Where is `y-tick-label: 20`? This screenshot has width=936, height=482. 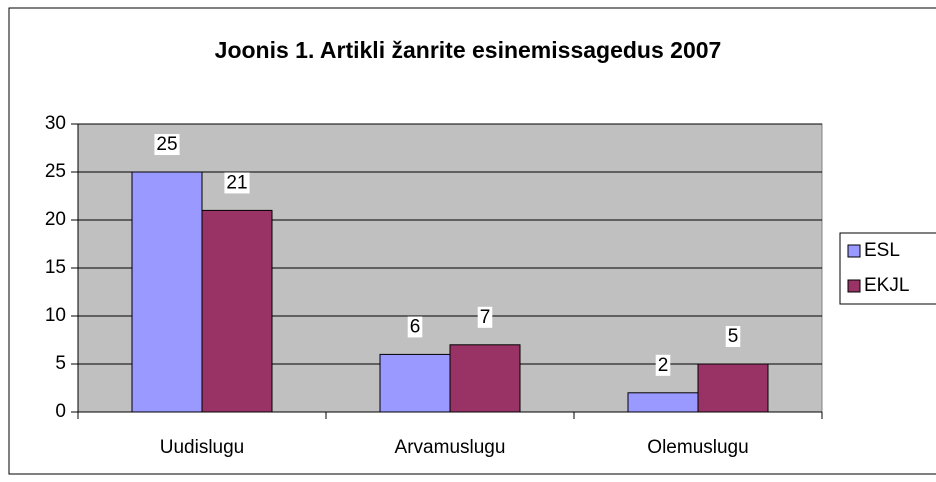 y-tick-label: 20 is located at coordinates (55, 219).